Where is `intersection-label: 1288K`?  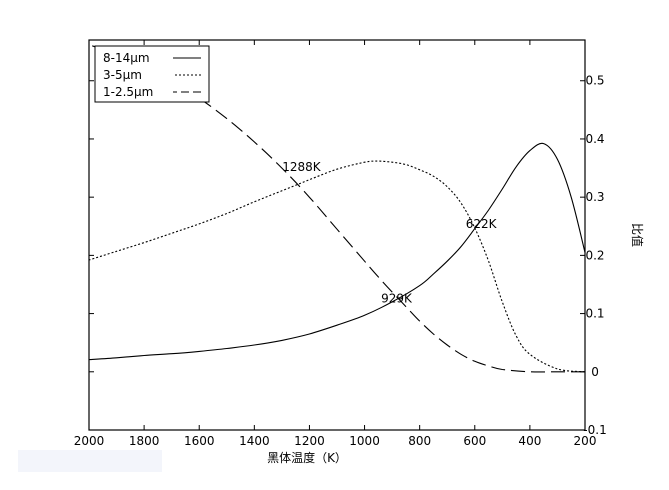 intersection-label: 1288K is located at coordinates (302, 167).